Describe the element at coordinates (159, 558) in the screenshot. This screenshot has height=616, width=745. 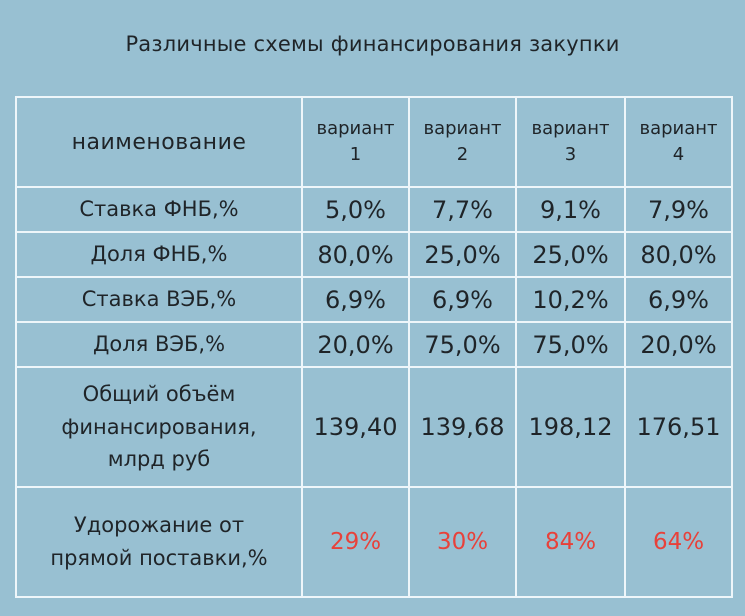
I see `row-label-line: прямой поставки,%` at that location.